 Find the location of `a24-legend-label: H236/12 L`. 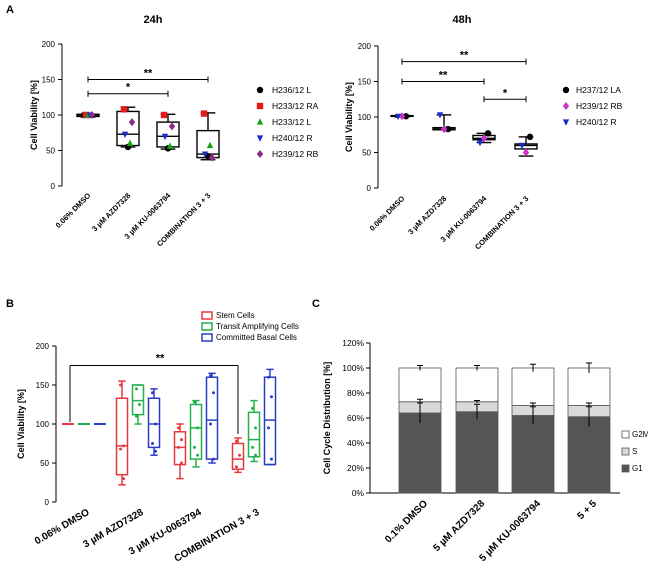

a24-legend-label: H236/12 L is located at coordinates (291, 90).